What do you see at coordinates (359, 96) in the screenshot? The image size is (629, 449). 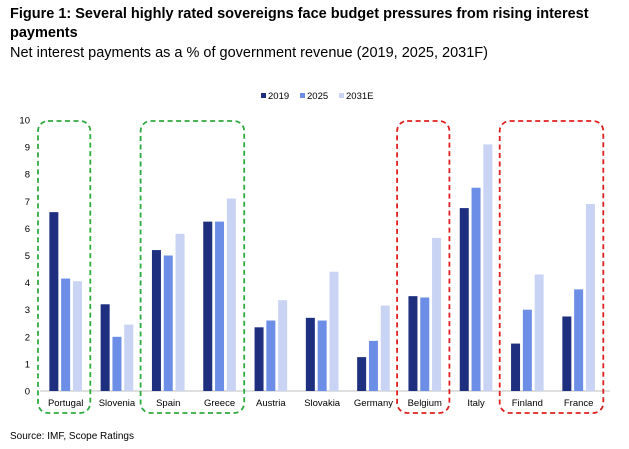 I see `legend-label-2031e: 2031E` at bounding box center [359, 96].